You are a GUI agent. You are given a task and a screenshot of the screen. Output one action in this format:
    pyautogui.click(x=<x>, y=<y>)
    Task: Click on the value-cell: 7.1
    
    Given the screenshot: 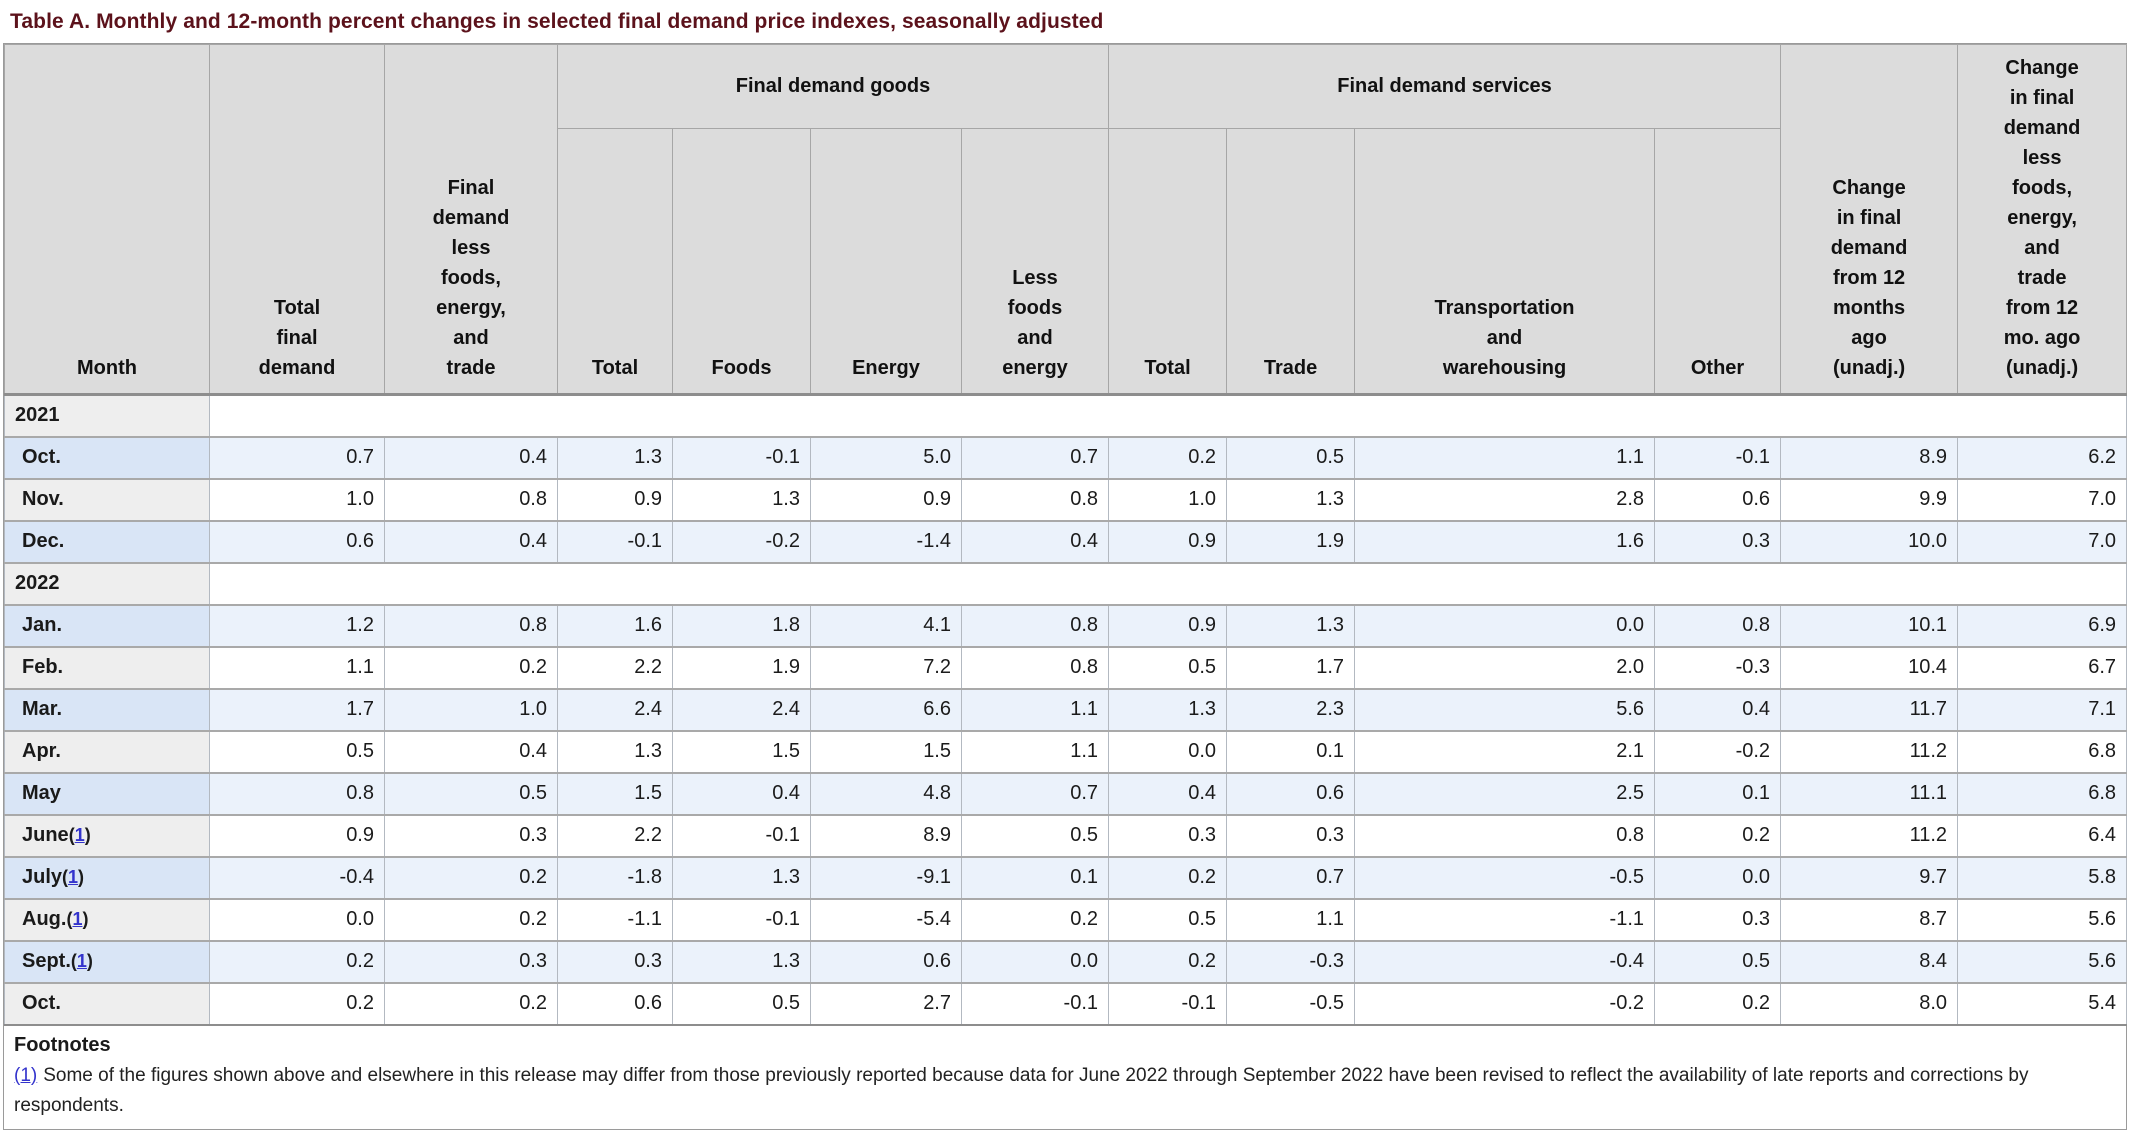 What is the action you would take?
    pyautogui.click(x=2042, y=709)
    